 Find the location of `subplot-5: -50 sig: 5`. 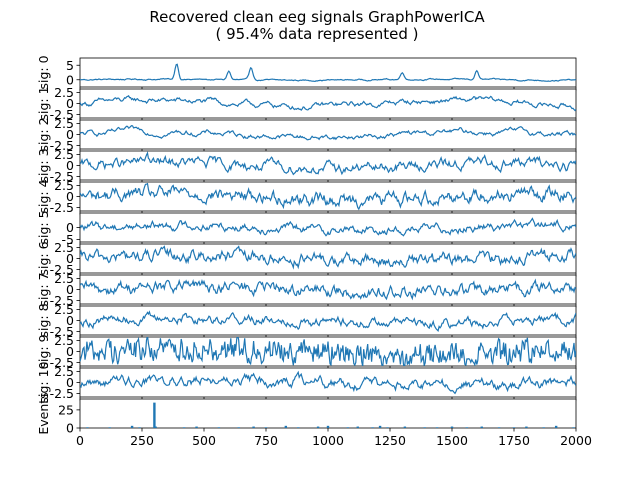

subplot-5: -50 sig: 5 is located at coordinates (306, 228).